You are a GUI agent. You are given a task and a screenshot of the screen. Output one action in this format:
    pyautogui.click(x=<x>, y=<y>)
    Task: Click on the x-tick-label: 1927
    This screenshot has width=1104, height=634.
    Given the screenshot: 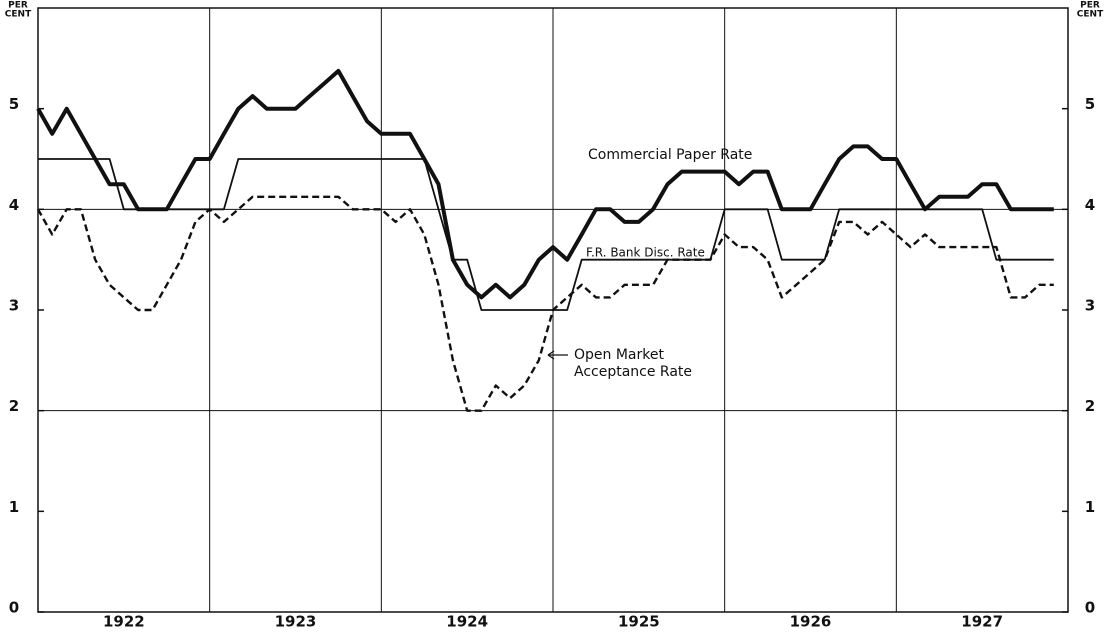 What is the action you would take?
    pyautogui.click(x=982, y=622)
    